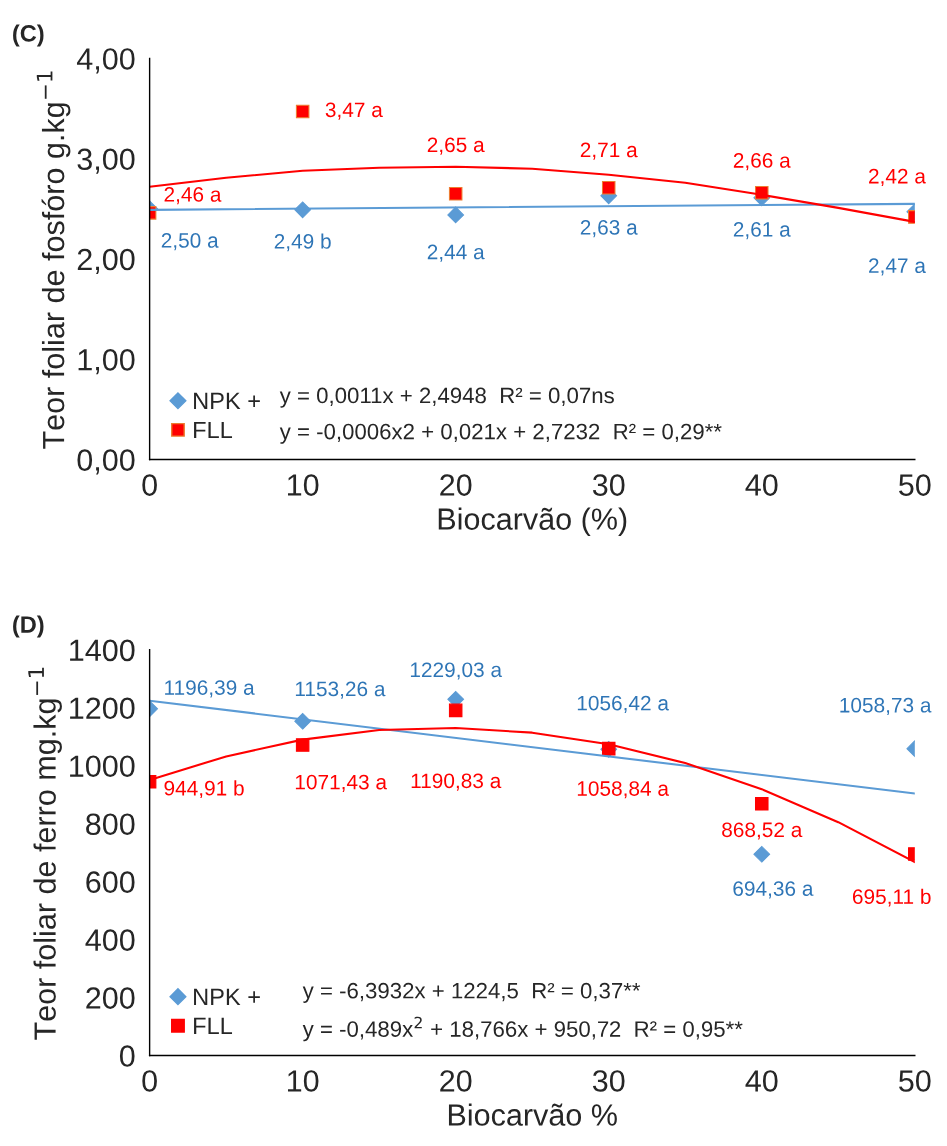  Describe the element at coordinates (110, 998) in the screenshot. I see `y-tick-label: 200` at that location.